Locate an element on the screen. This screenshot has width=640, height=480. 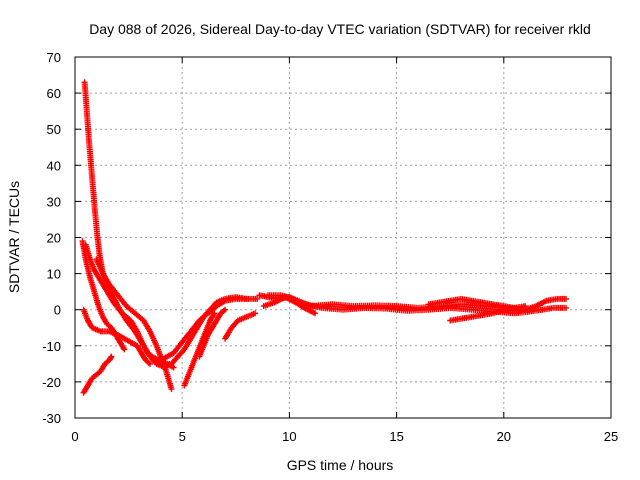
y-tick-label: -10 is located at coordinates (51, 346).